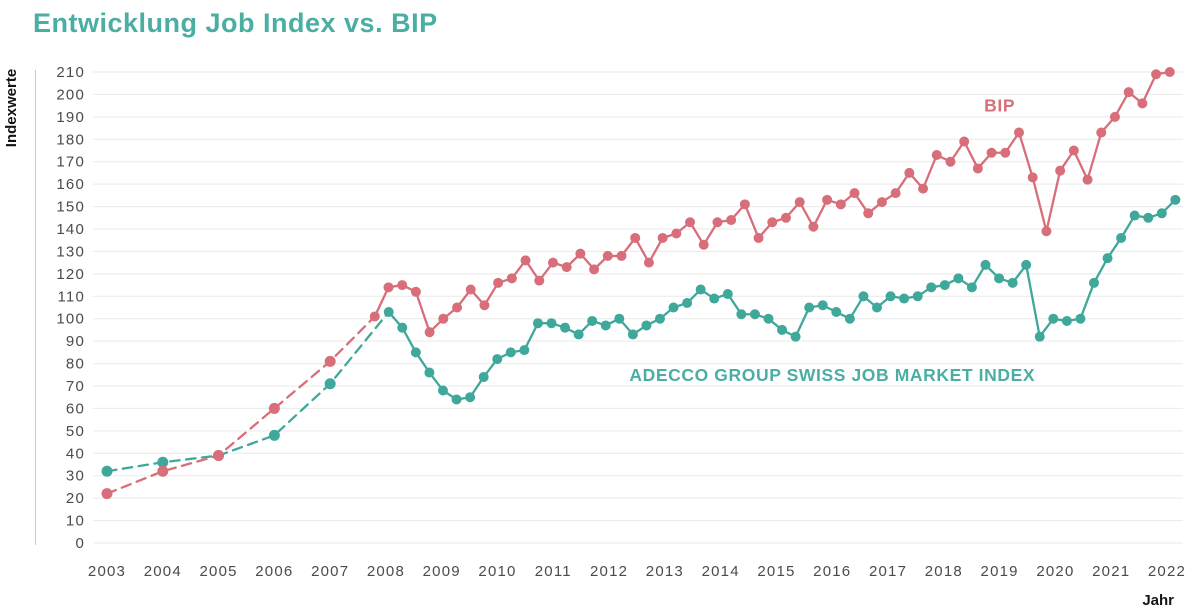 The width and height of the screenshot is (1190, 615). I want to click on y-tick-label: 110, so click(71, 296).